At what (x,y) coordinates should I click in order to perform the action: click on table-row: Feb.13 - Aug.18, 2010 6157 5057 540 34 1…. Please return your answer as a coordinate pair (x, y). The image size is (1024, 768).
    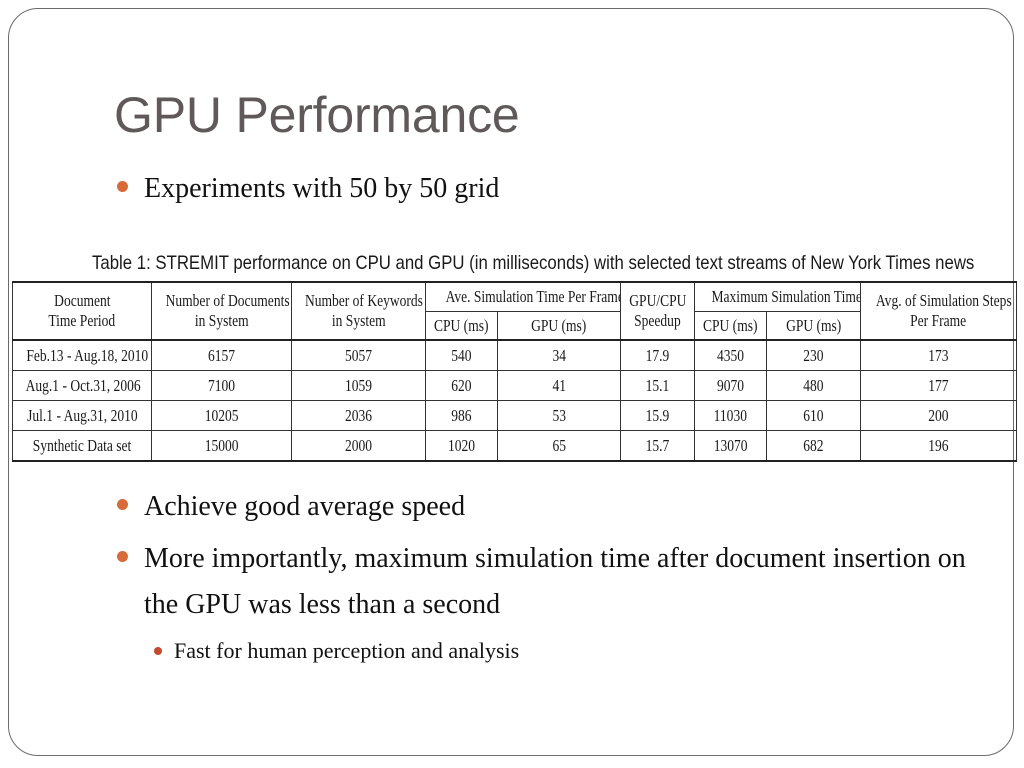
    Looking at the image, I should click on (514, 355).